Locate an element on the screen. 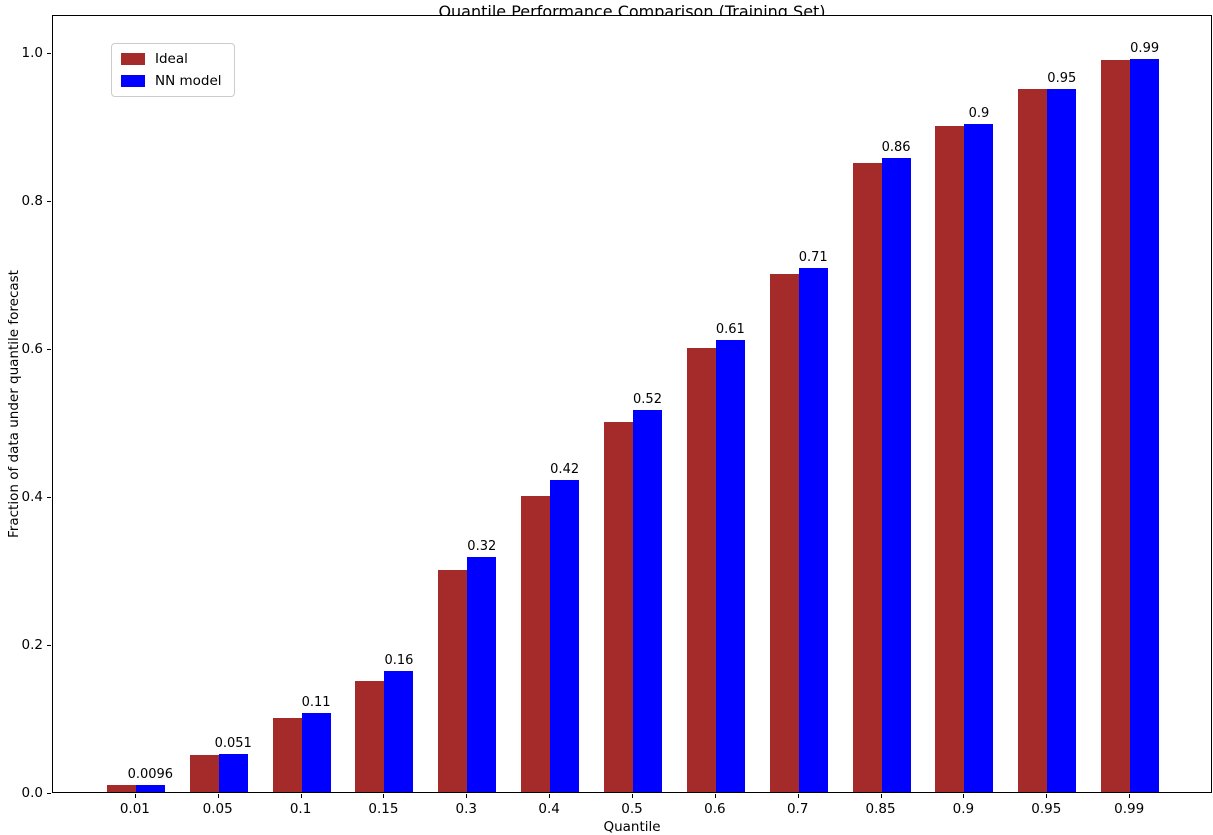 The image size is (1213, 835). x-tick-label-0.3: 0.3 is located at coordinates (466, 809).